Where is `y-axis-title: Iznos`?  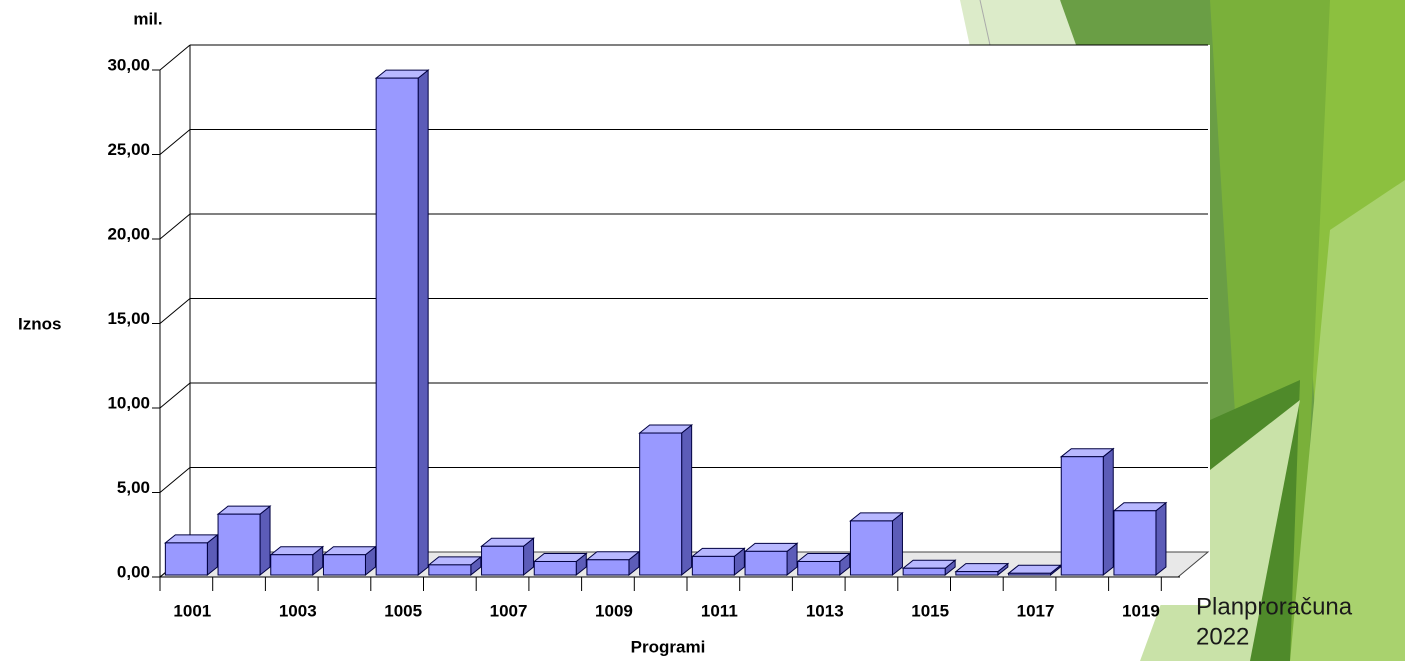 y-axis-title: Iznos is located at coordinates (39, 323).